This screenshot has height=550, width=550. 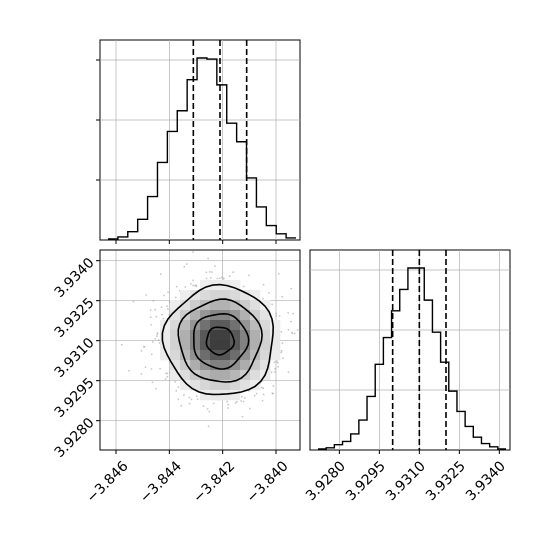 What do you see at coordinates (366, 481) in the screenshot?
I see `hist1-xtick-label-1: 3.9295` at bounding box center [366, 481].